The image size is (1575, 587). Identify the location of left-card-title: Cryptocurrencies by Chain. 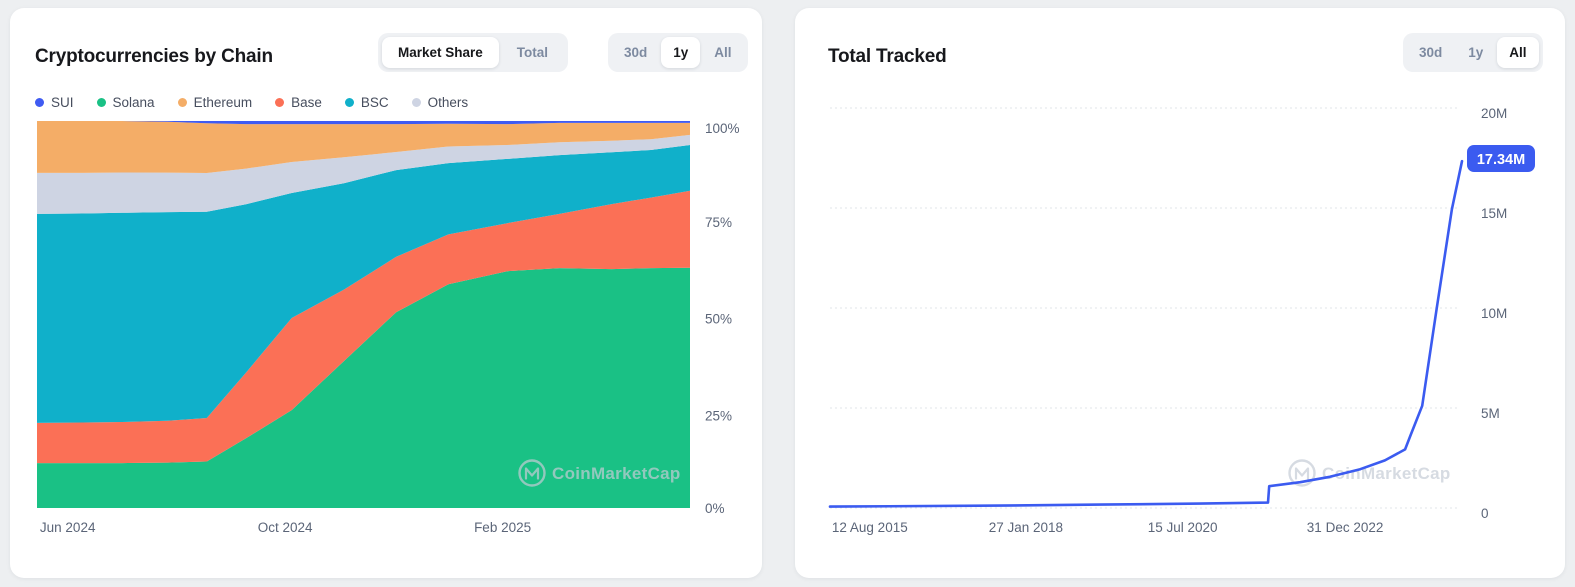
(154, 56).